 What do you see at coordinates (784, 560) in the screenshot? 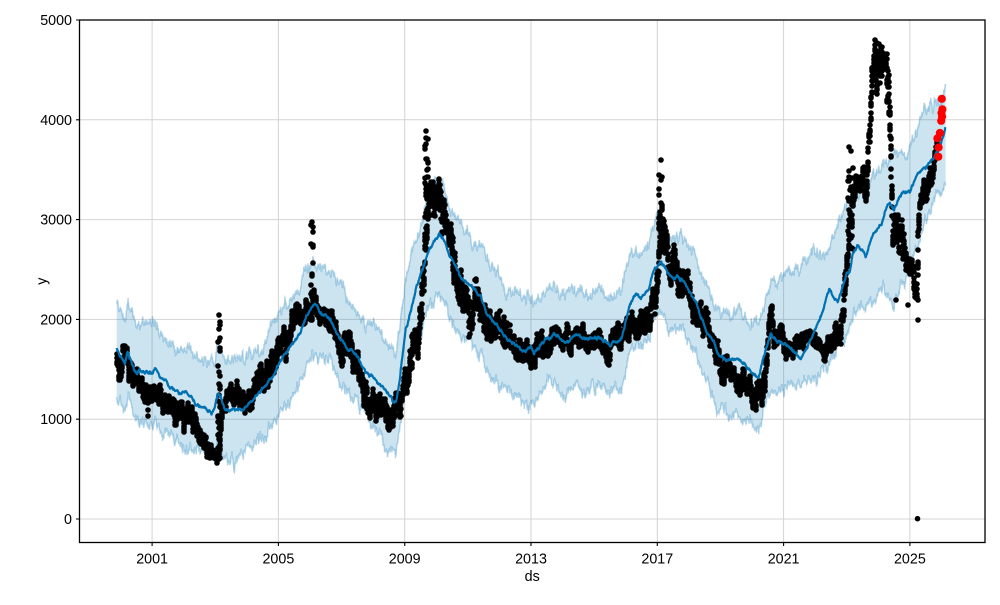
I see `svg-text: 2021` at bounding box center [784, 560].